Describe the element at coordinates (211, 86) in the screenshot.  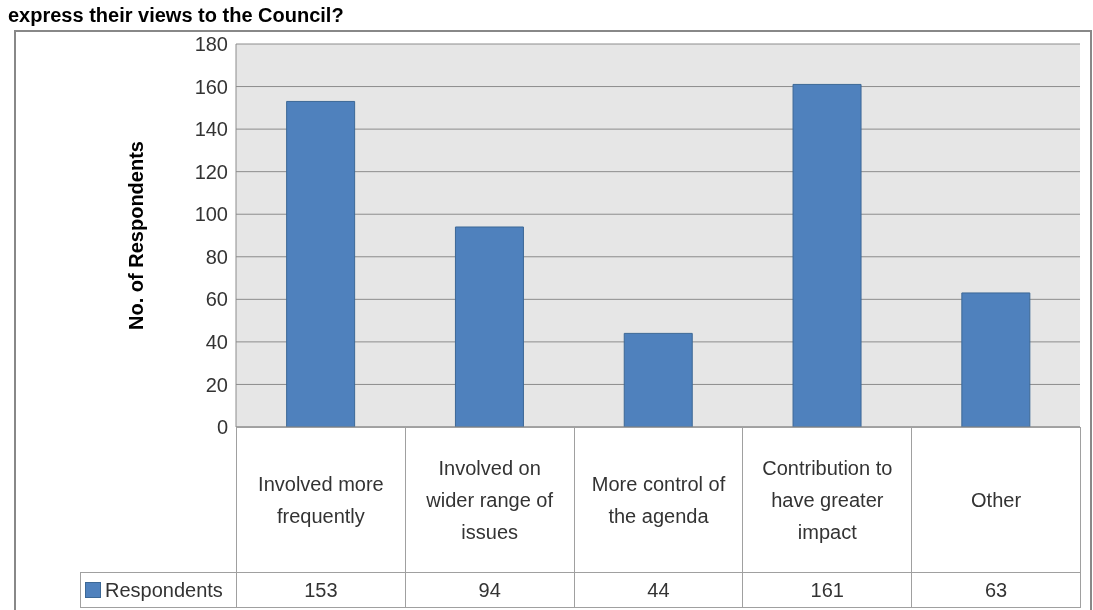
I see `y-tick-label: 160` at that location.